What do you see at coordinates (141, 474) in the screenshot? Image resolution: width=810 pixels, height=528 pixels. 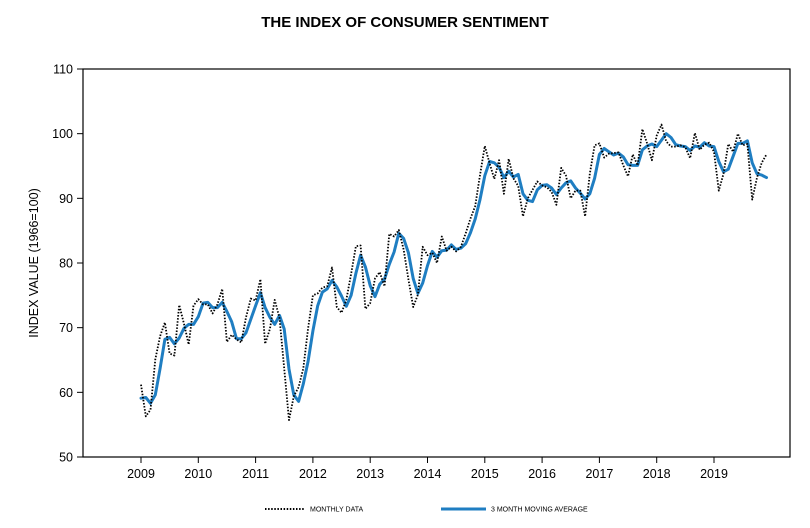 I see `x-tick-label: 2009` at bounding box center [141, 474].